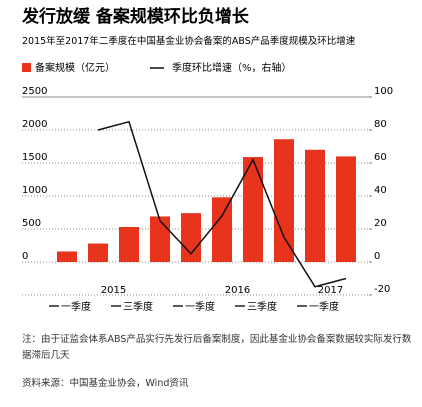 This screenshot has width=422, height=407. Describe the element at coordinates (189, 41) in the screenshot. I see `chart-subtitle: 2015年至2017年二季度在中国基金业协会备案的ABS产品季度规模及环比增速` at that location.